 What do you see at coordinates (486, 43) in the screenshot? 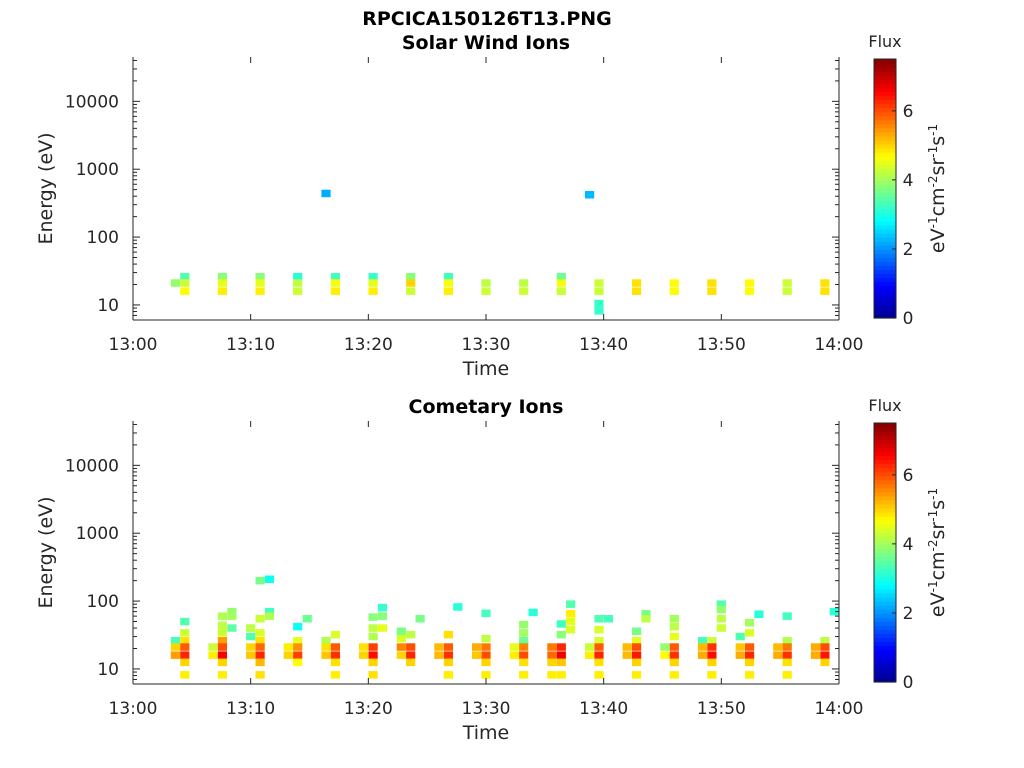
I see `panel-title: Solar Wind Ions` at bounding box center [486, 43].